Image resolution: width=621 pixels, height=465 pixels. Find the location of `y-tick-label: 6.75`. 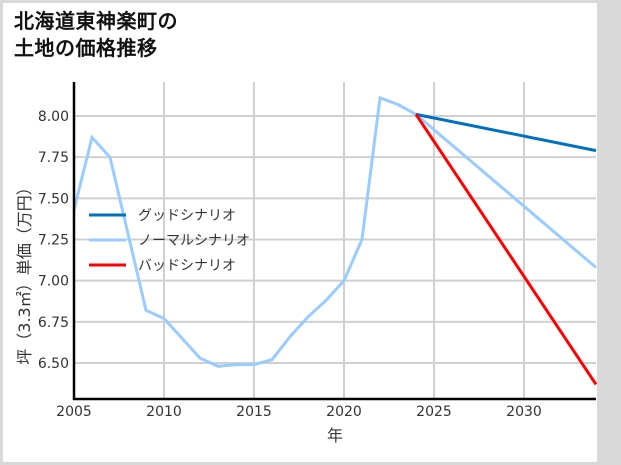

y-tick-label: 6.75 is located at coordinates (53, 323).